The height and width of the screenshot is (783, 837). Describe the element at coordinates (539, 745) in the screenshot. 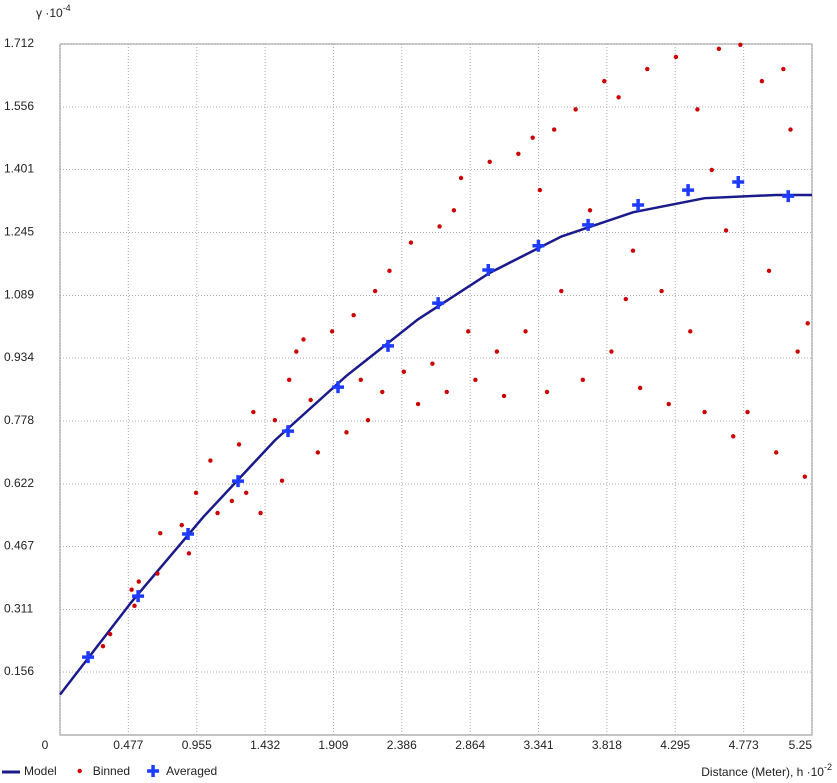

I see `x-tick-label: 3.341` at that location.